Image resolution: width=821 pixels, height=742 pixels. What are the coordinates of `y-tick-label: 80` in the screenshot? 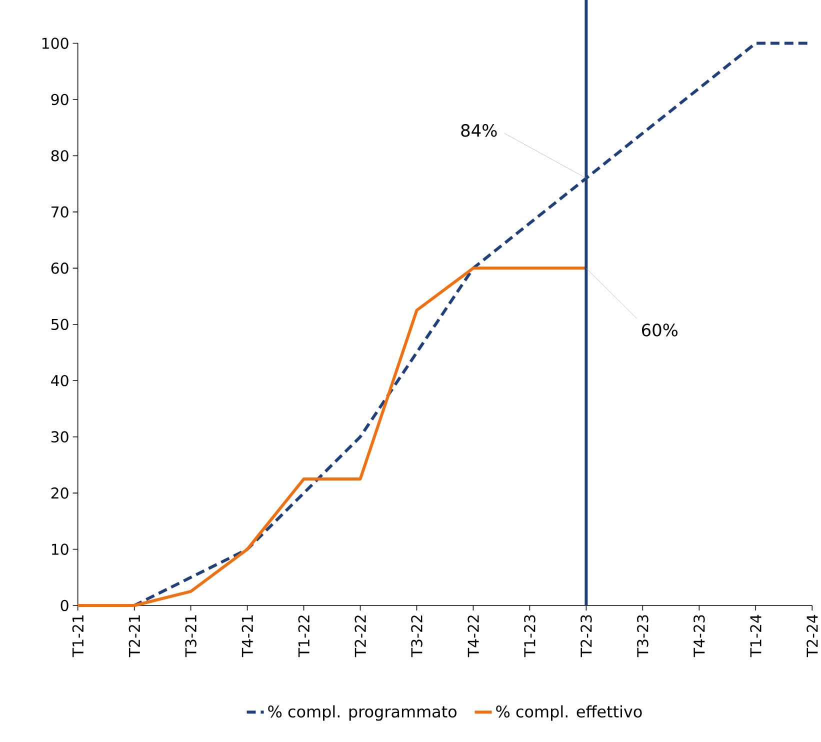 It's located at (59, 156).